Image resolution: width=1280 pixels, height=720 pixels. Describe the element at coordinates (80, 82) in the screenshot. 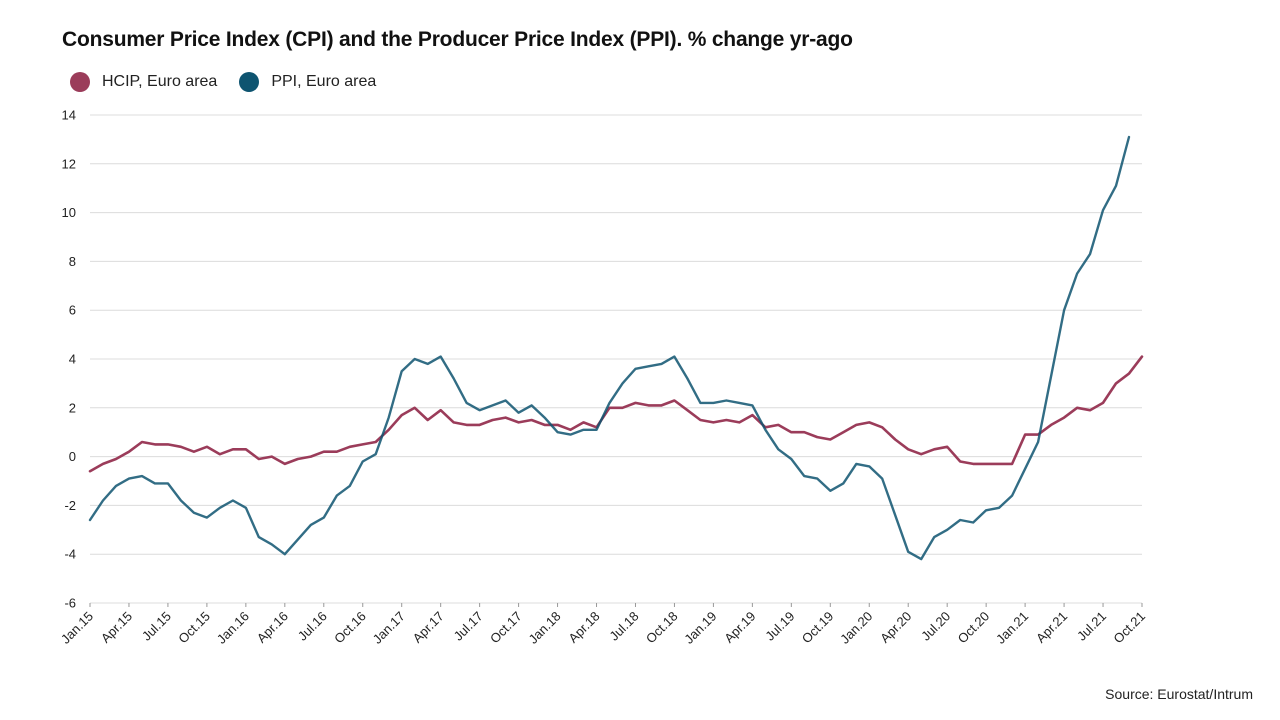

I see `legend-marker-hcip` at that location.